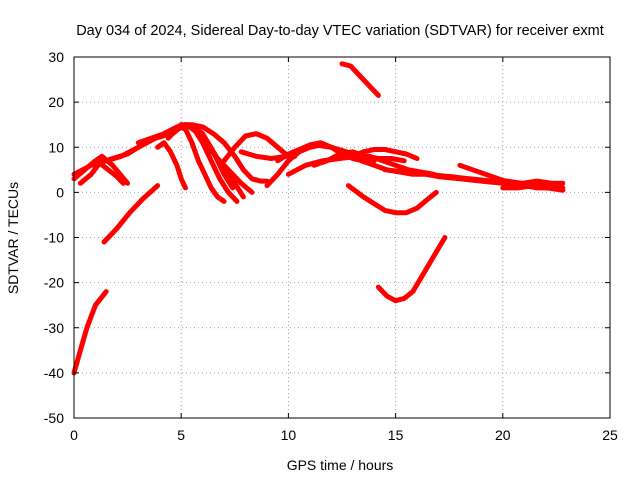 Image resolution: width=640 pixels, height=480 pixels. I want to click on y-tick-label: -40, so click(54, 373).